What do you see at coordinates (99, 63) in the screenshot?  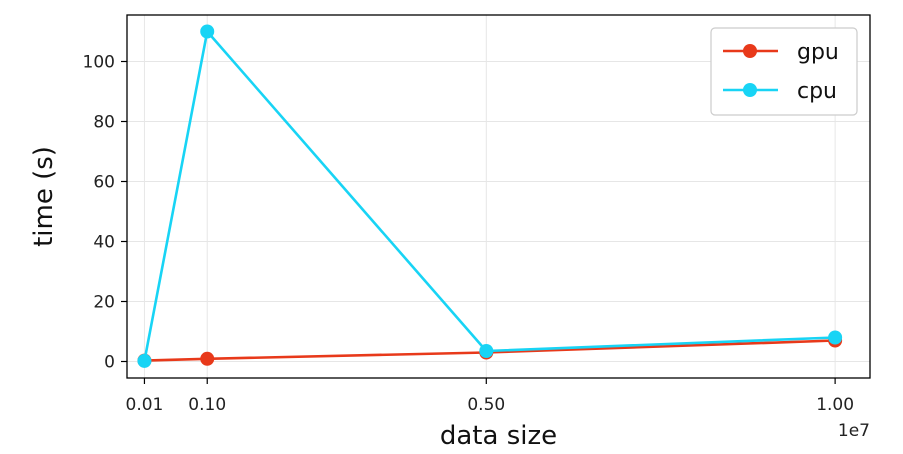 I see `y-tick-label: 100` at bounding box center [99, 63].